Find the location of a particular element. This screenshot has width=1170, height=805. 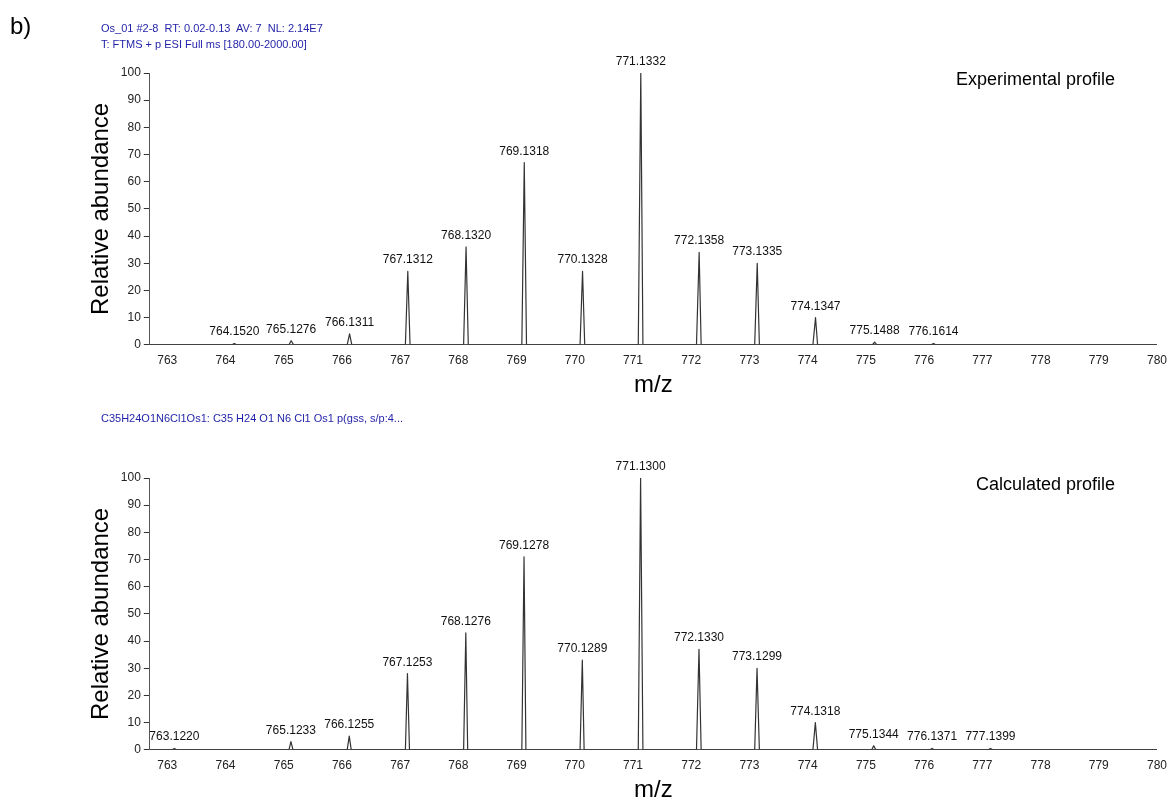

annotation: 772.1358 is located at coordinates (699, 240).